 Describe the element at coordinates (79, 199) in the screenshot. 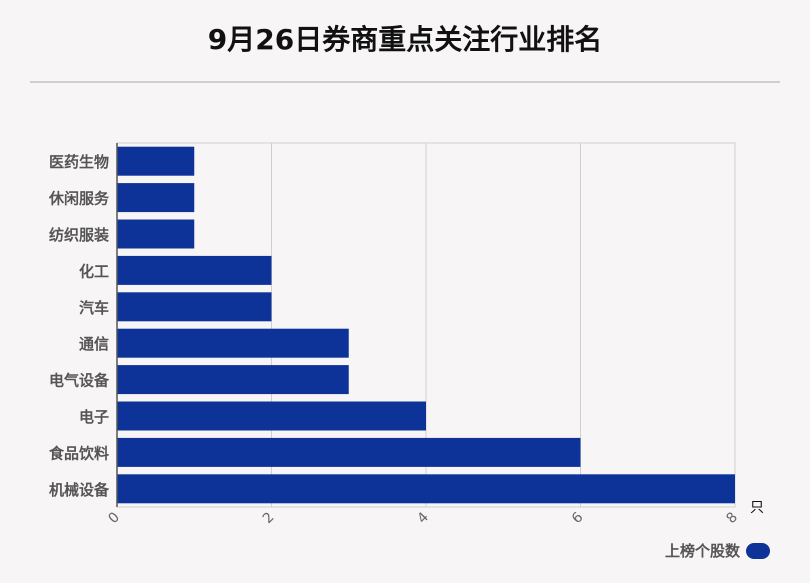

I see `category-label: 休闲服务` at that location.